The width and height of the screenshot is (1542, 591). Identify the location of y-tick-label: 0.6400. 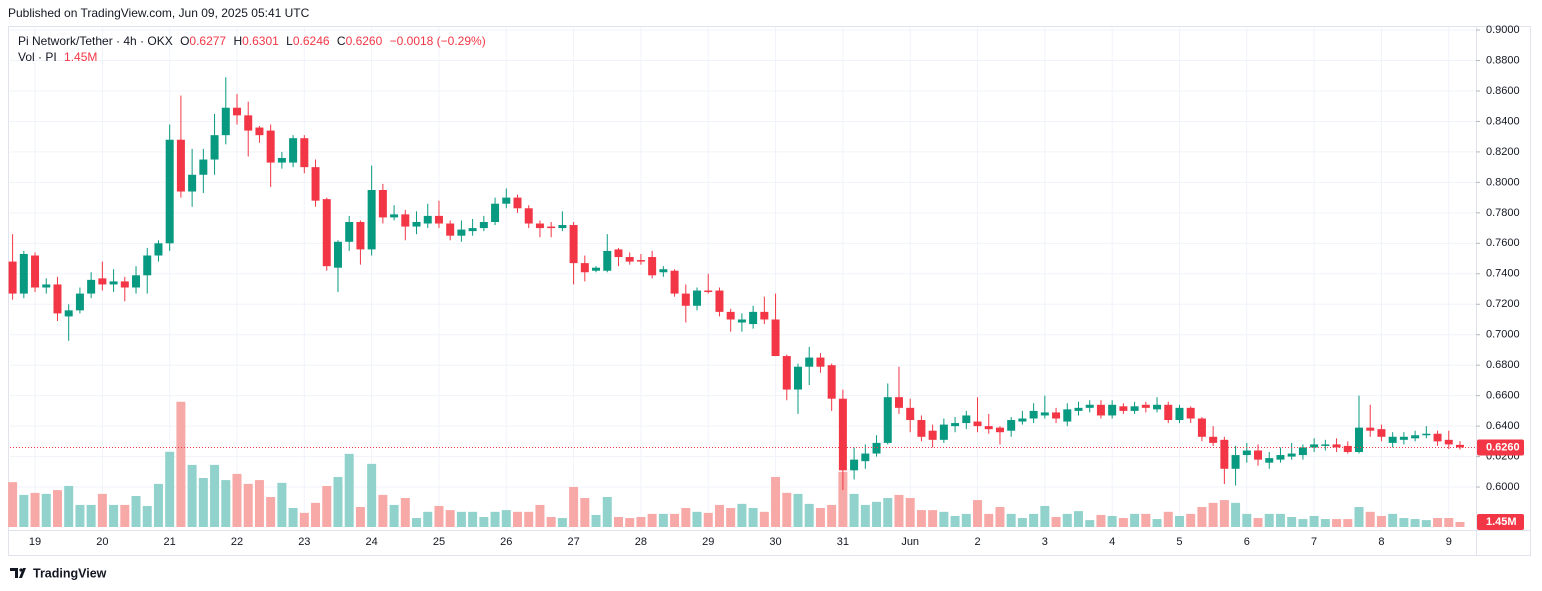
(1503, 426).